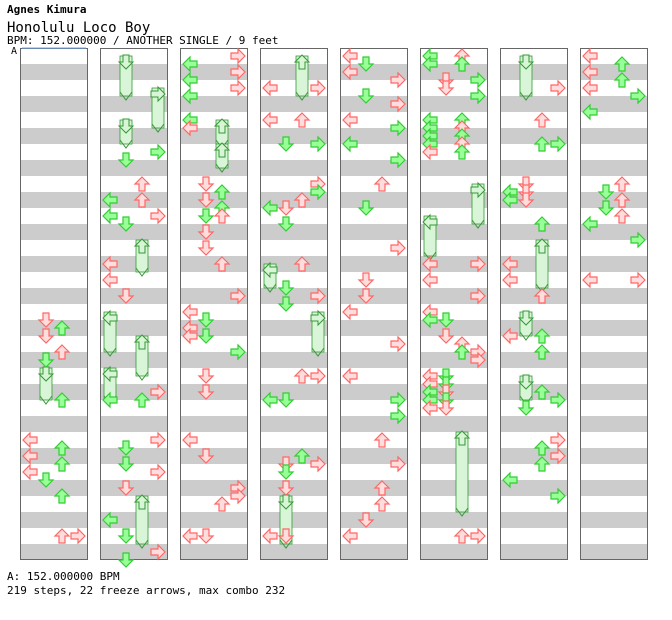 The image size is (672, 620). What do you see at coordinates (614, 304) in the screenshot?
I see `chart-column` at bounding box center [614, 304].